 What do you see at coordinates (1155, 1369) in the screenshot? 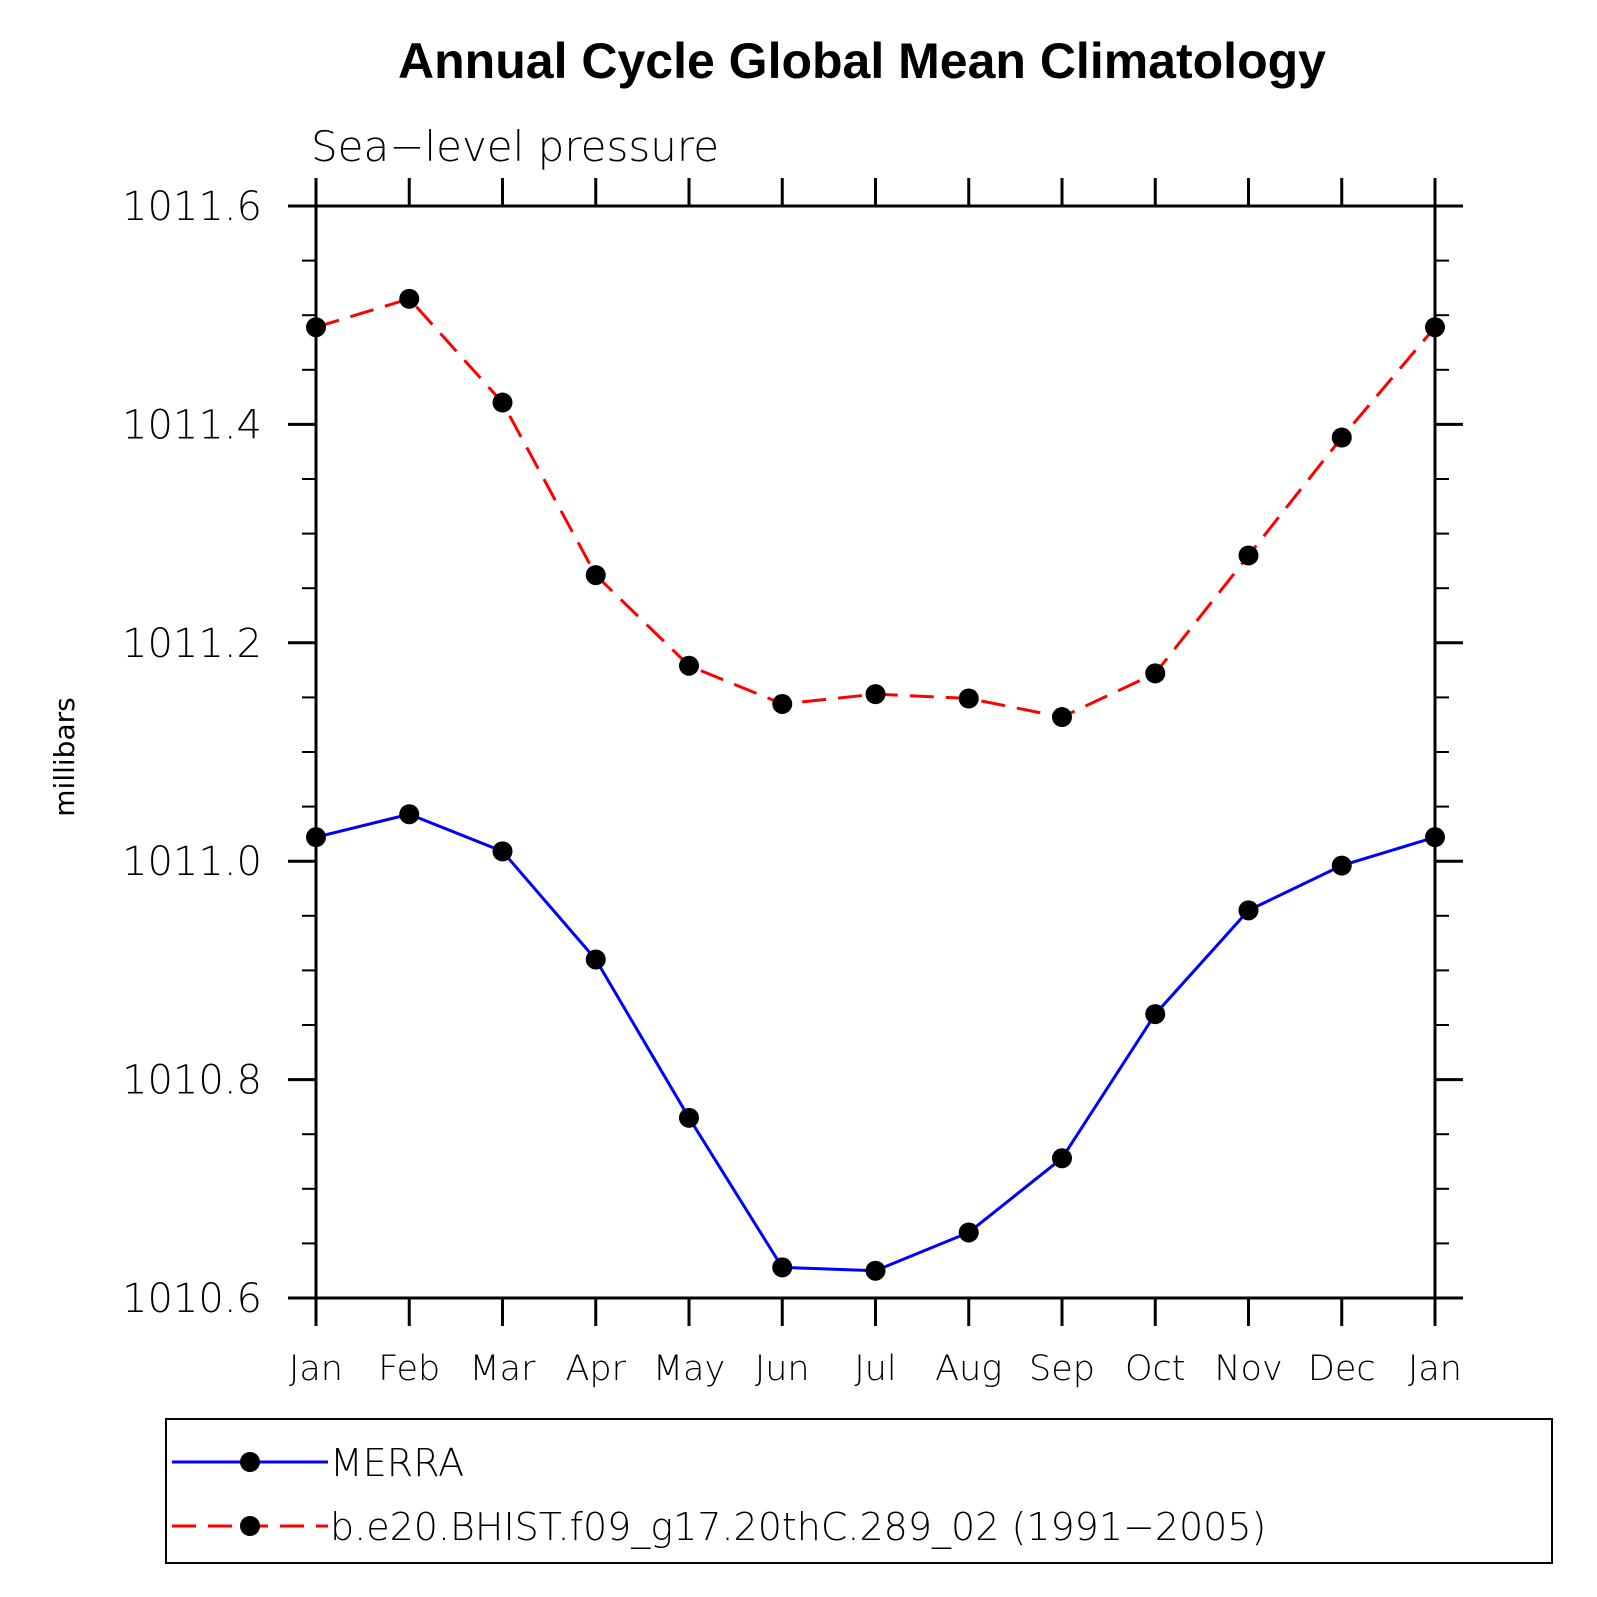
I see `x-tick-label: Oct` at bounding box center [1155, 1369].